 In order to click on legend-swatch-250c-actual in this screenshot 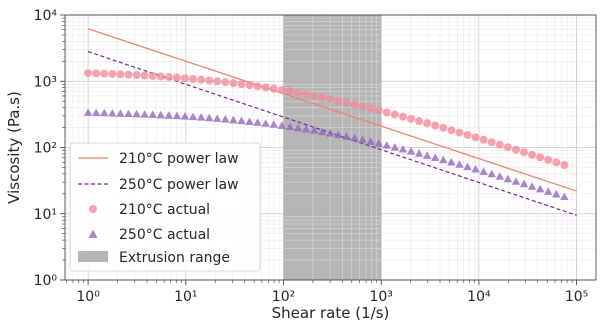, I will do `click(93, 233)`.